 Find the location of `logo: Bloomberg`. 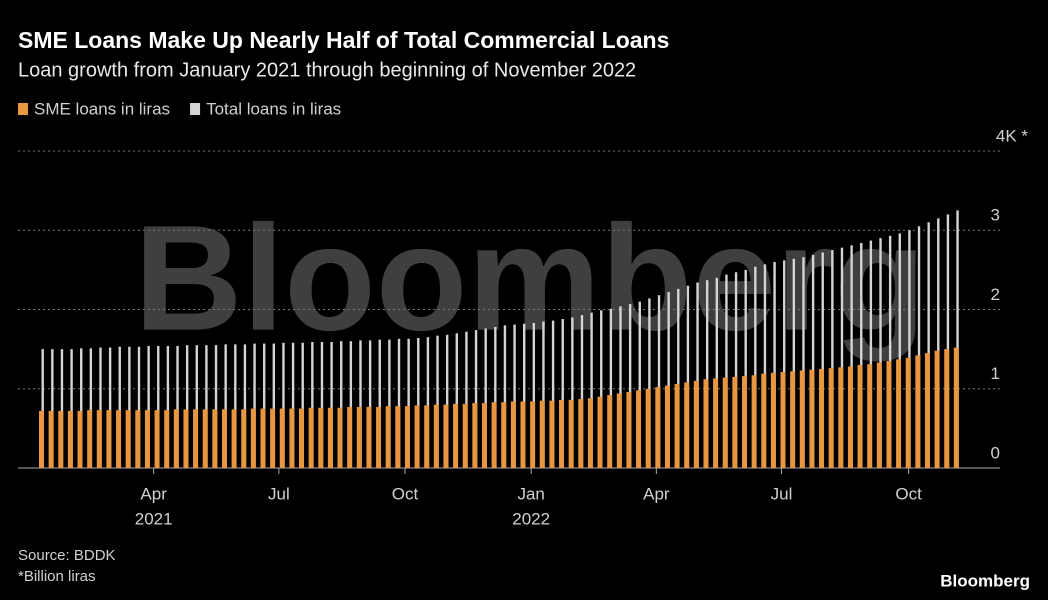

logo: Bloomberg is located at coordinates (985, 580).